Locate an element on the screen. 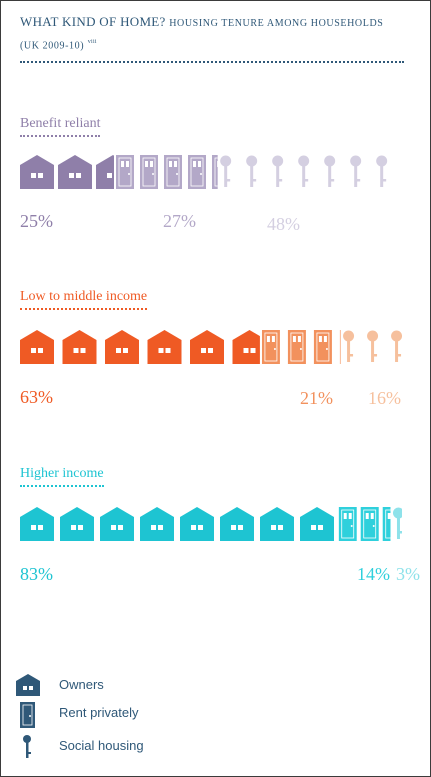 This screenshot has height=777, width=431. title-divider is located at coordinates (212, 62).